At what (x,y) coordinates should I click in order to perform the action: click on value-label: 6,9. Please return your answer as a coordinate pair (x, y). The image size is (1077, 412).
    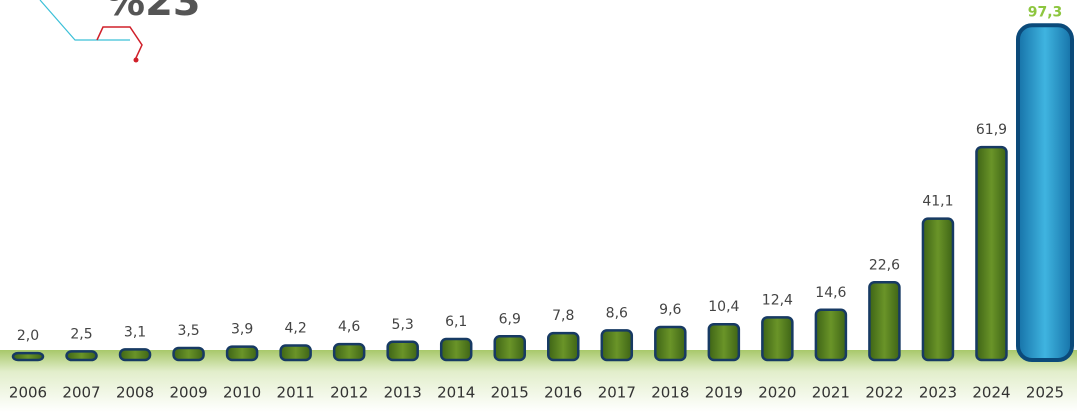
    Looking at the image, I should click on (510, 319).